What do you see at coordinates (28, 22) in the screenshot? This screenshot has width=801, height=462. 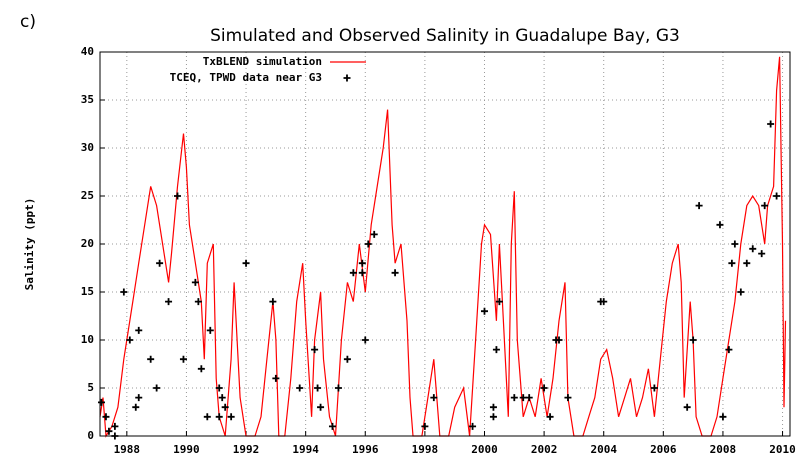 I see `panel-label: c)` at bounding box center [28, 22].